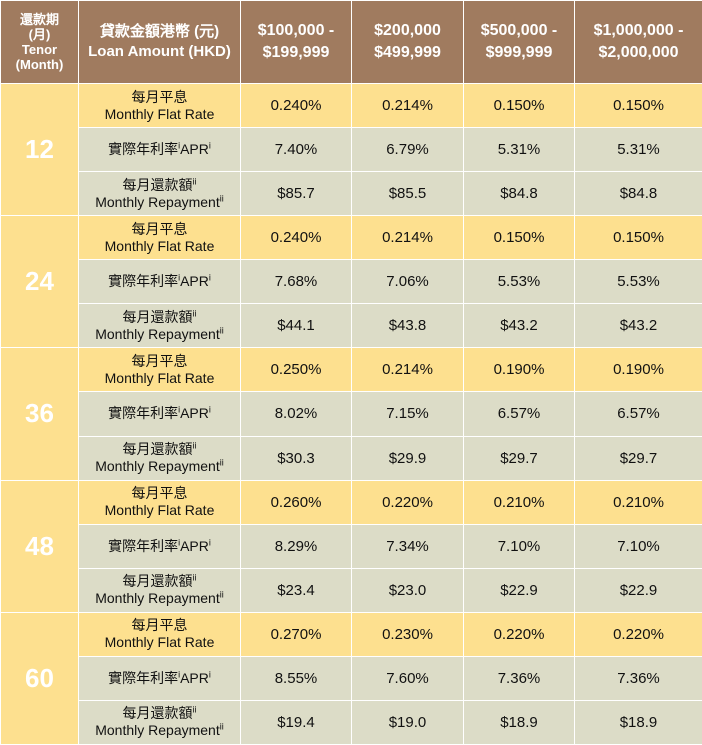  Describe the element at coordinates (407, 458) in the screenshot. I see `repayment-value: $29.9` at that location.